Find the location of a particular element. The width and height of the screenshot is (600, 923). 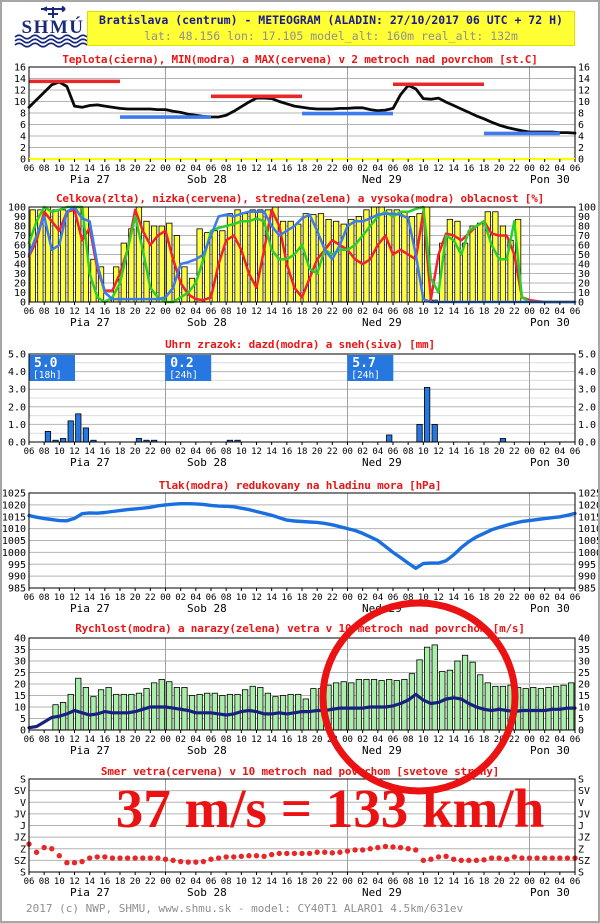

svg-text: S is located at coordinates (581, 780).